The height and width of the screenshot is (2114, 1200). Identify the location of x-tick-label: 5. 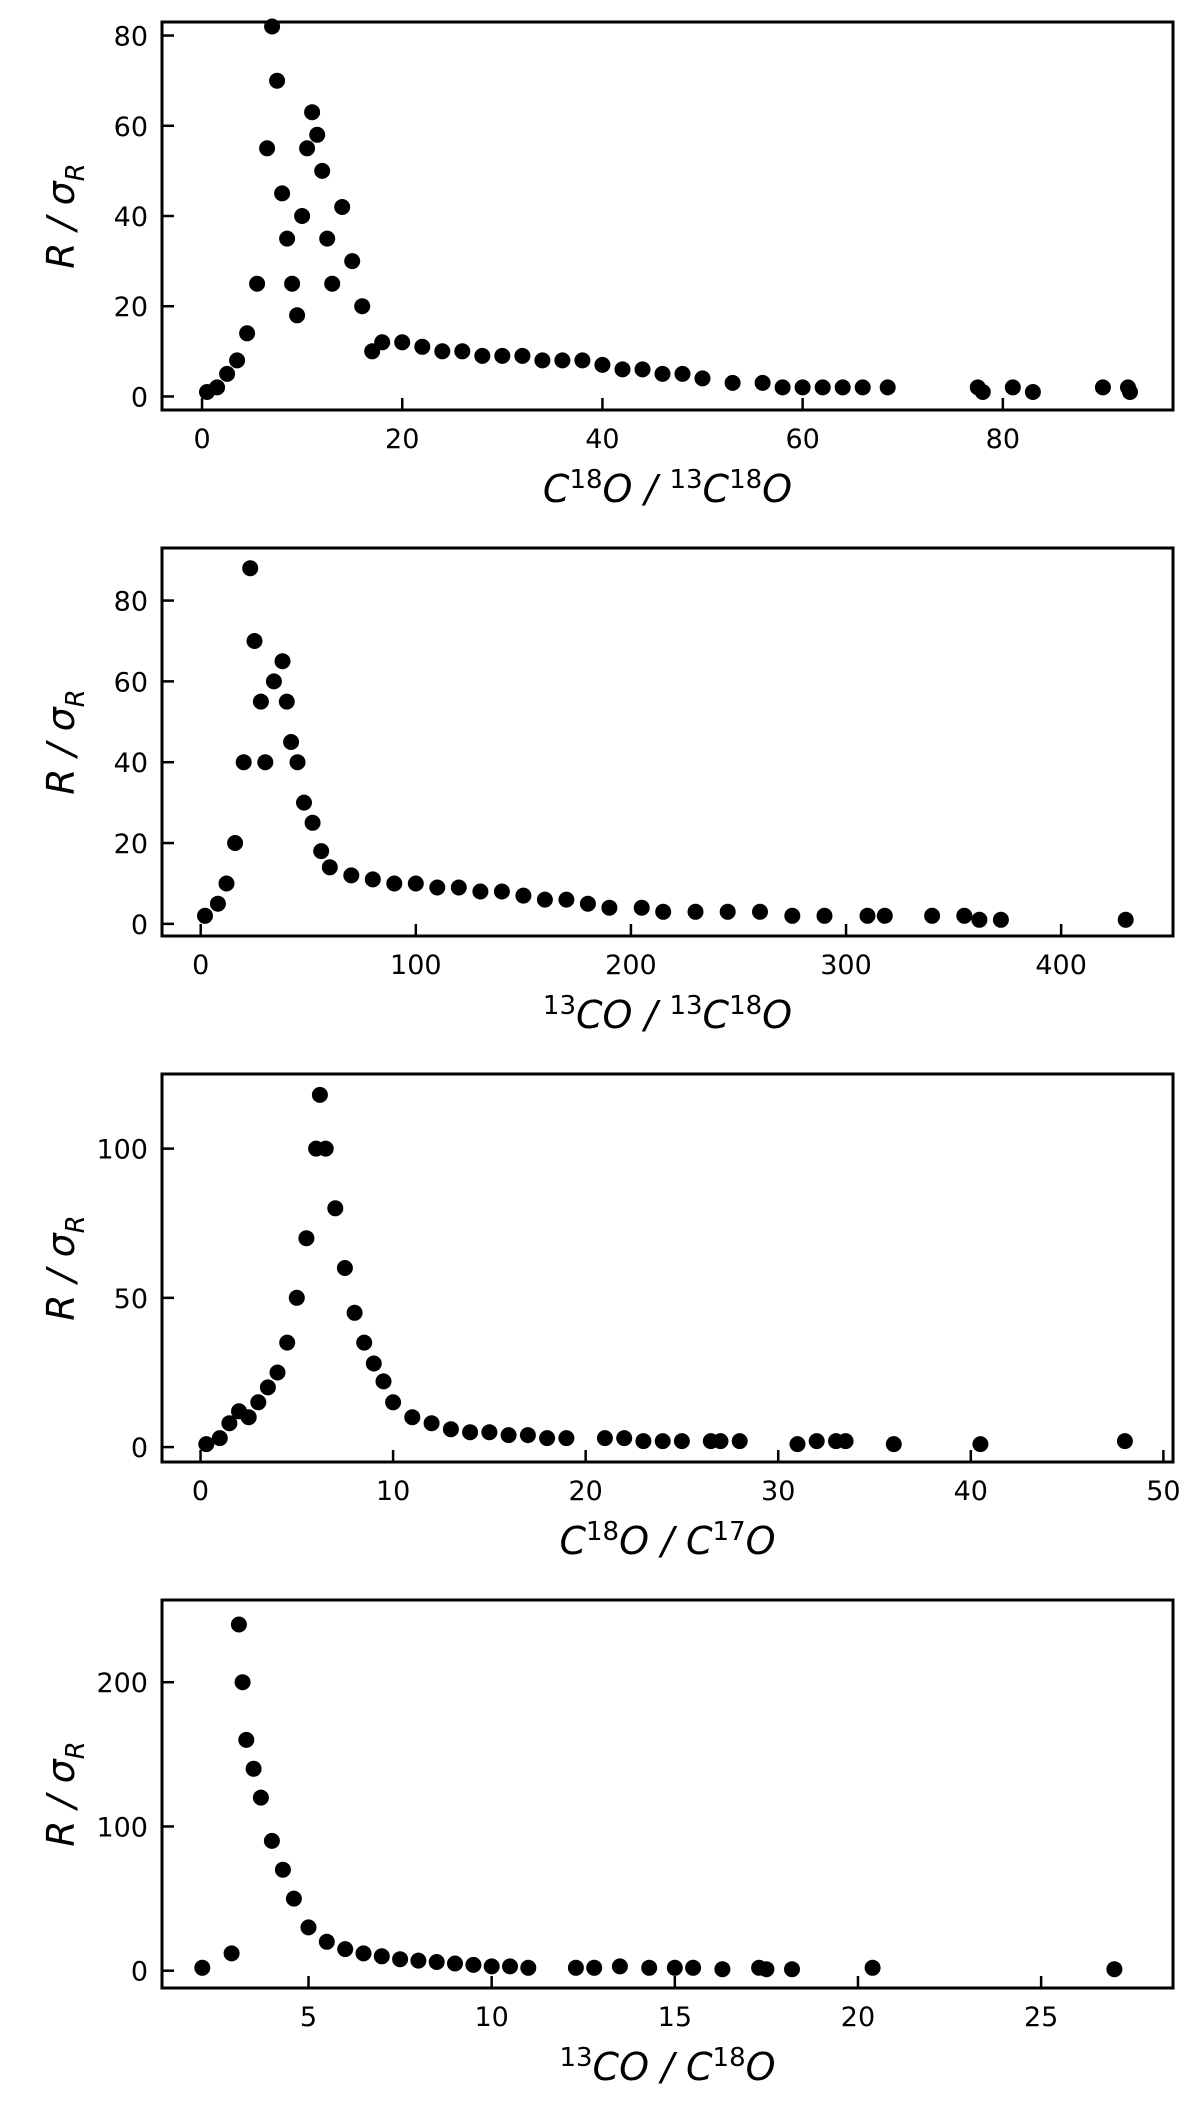
(308, 2017).